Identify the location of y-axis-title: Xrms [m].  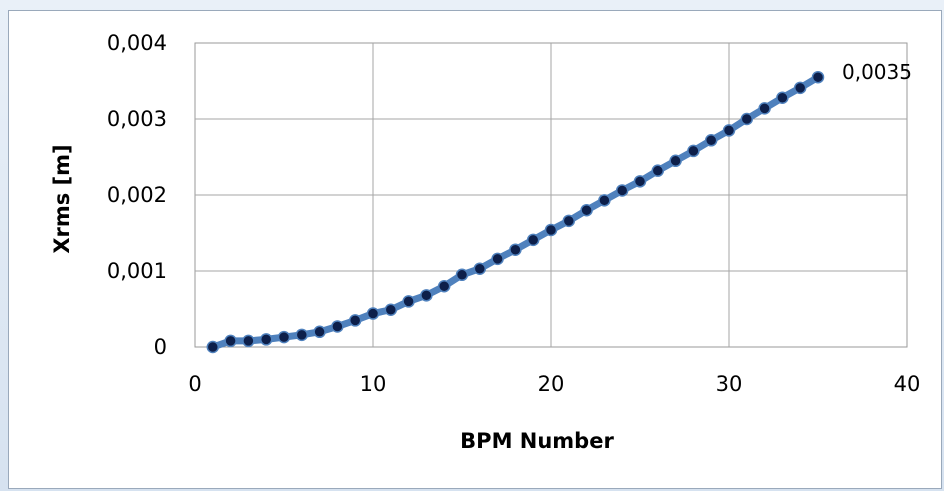
(62, 198).